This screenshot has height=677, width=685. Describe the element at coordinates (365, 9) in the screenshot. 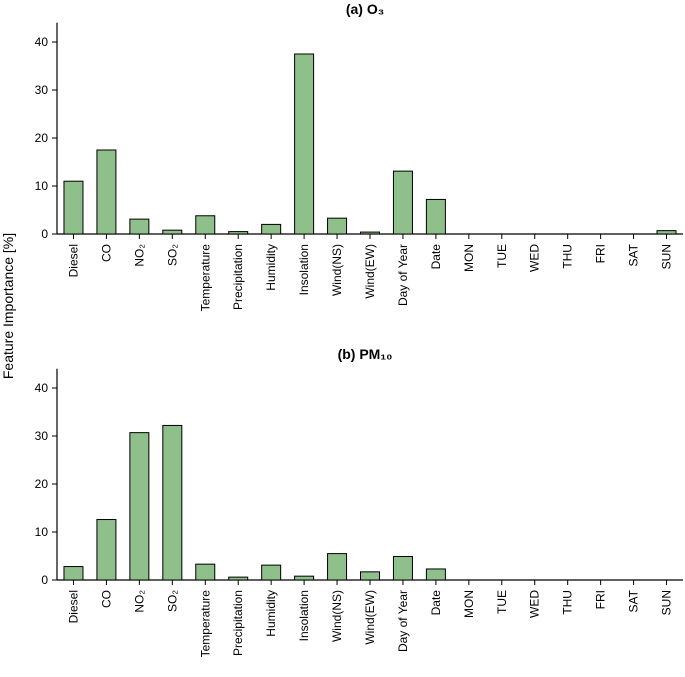

I see `panel-a-title: (a) O₃` at that location.